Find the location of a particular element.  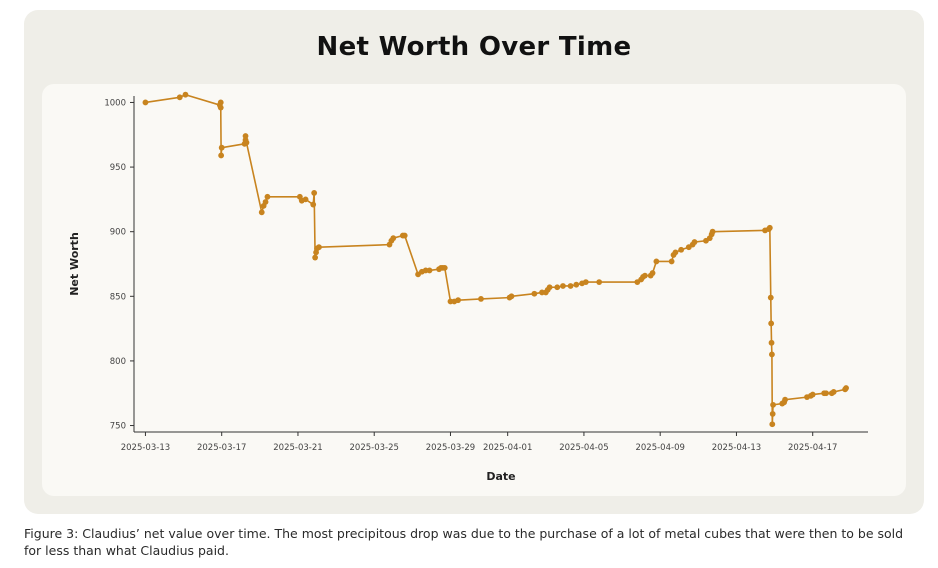

x-tick-label: 2025-03-21 is located at coordinates (297, 448).